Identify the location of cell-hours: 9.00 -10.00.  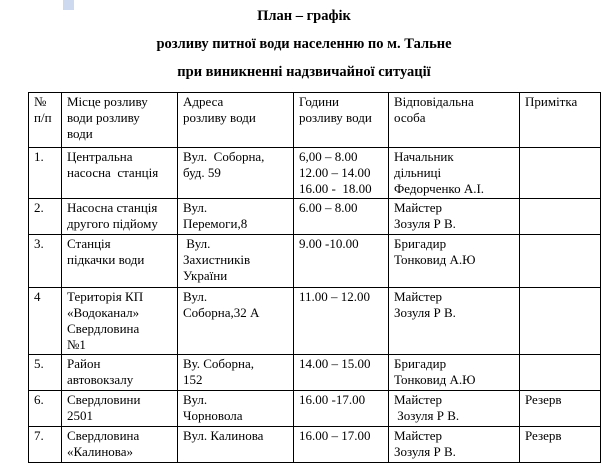
(341, 261).